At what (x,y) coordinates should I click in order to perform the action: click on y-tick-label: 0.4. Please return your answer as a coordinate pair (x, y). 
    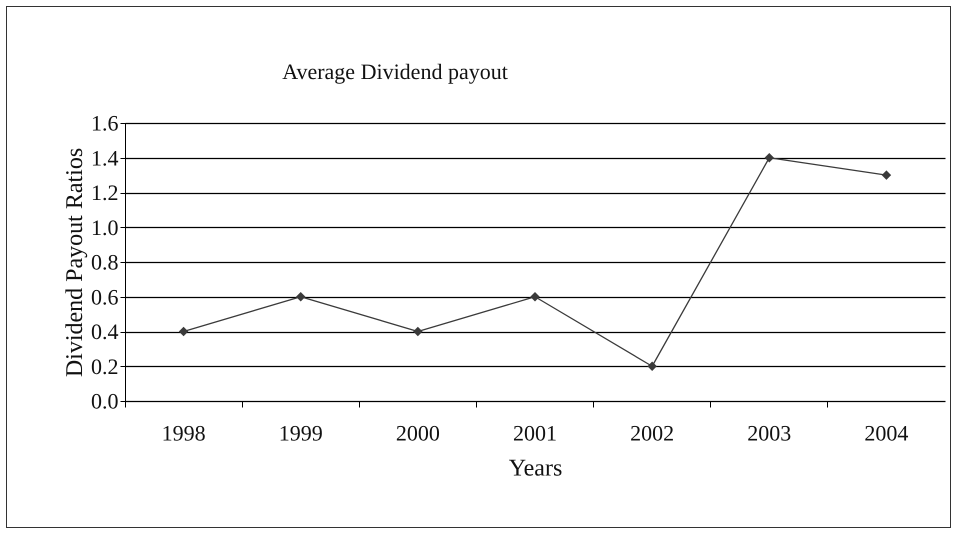
    Looking at the image, I should click on (104, 331).